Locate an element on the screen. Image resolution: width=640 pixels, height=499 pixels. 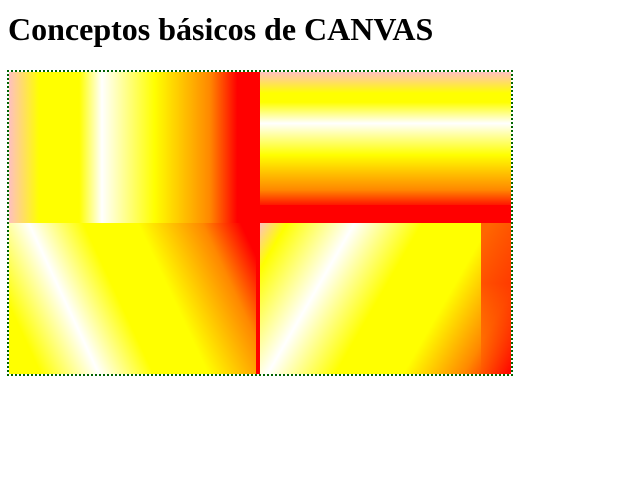
page-title: Conceptos básicos de CANVAS is located at coordinates (221, 29).